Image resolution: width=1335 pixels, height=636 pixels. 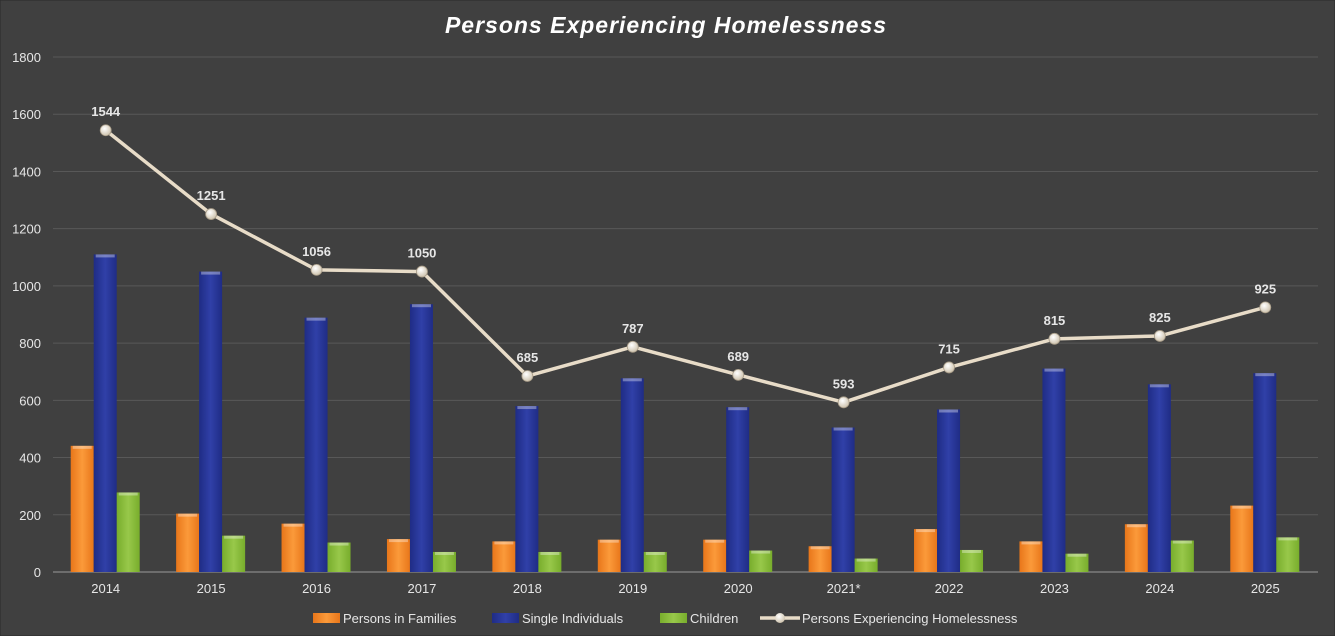 What do you see at coordinates (30, 515) in the screenshot?
I see `y-tick-label: 200` at bounding box center [30, 515].